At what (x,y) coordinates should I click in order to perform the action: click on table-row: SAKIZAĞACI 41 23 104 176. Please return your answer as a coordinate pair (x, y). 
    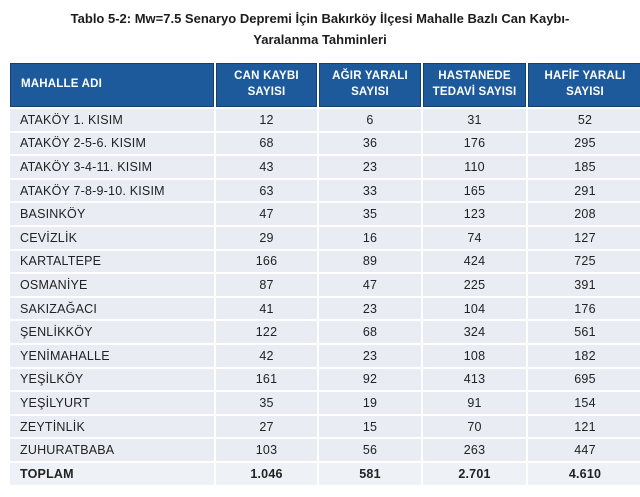
    Looking at the image, I should click on (325, 308).